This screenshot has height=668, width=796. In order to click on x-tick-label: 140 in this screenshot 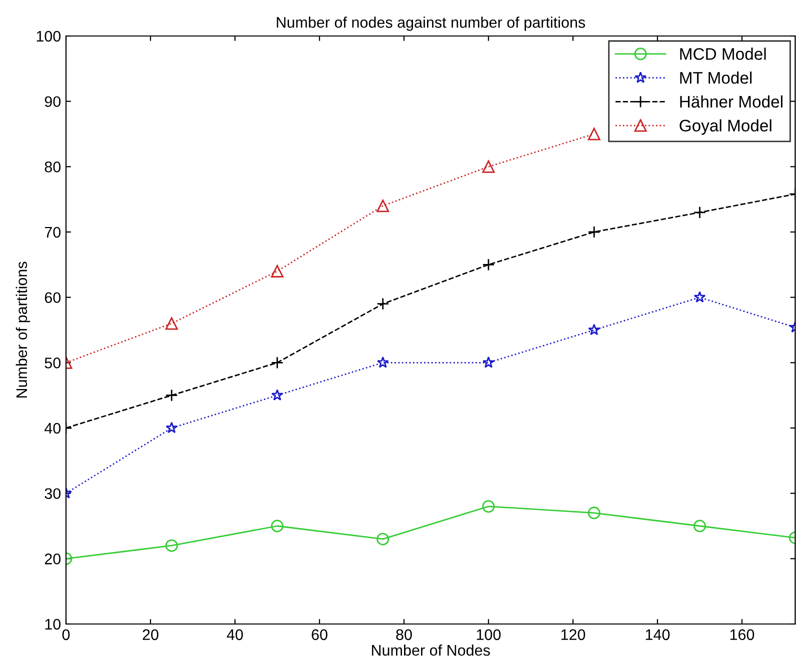, I will do `click(658, 634)`.